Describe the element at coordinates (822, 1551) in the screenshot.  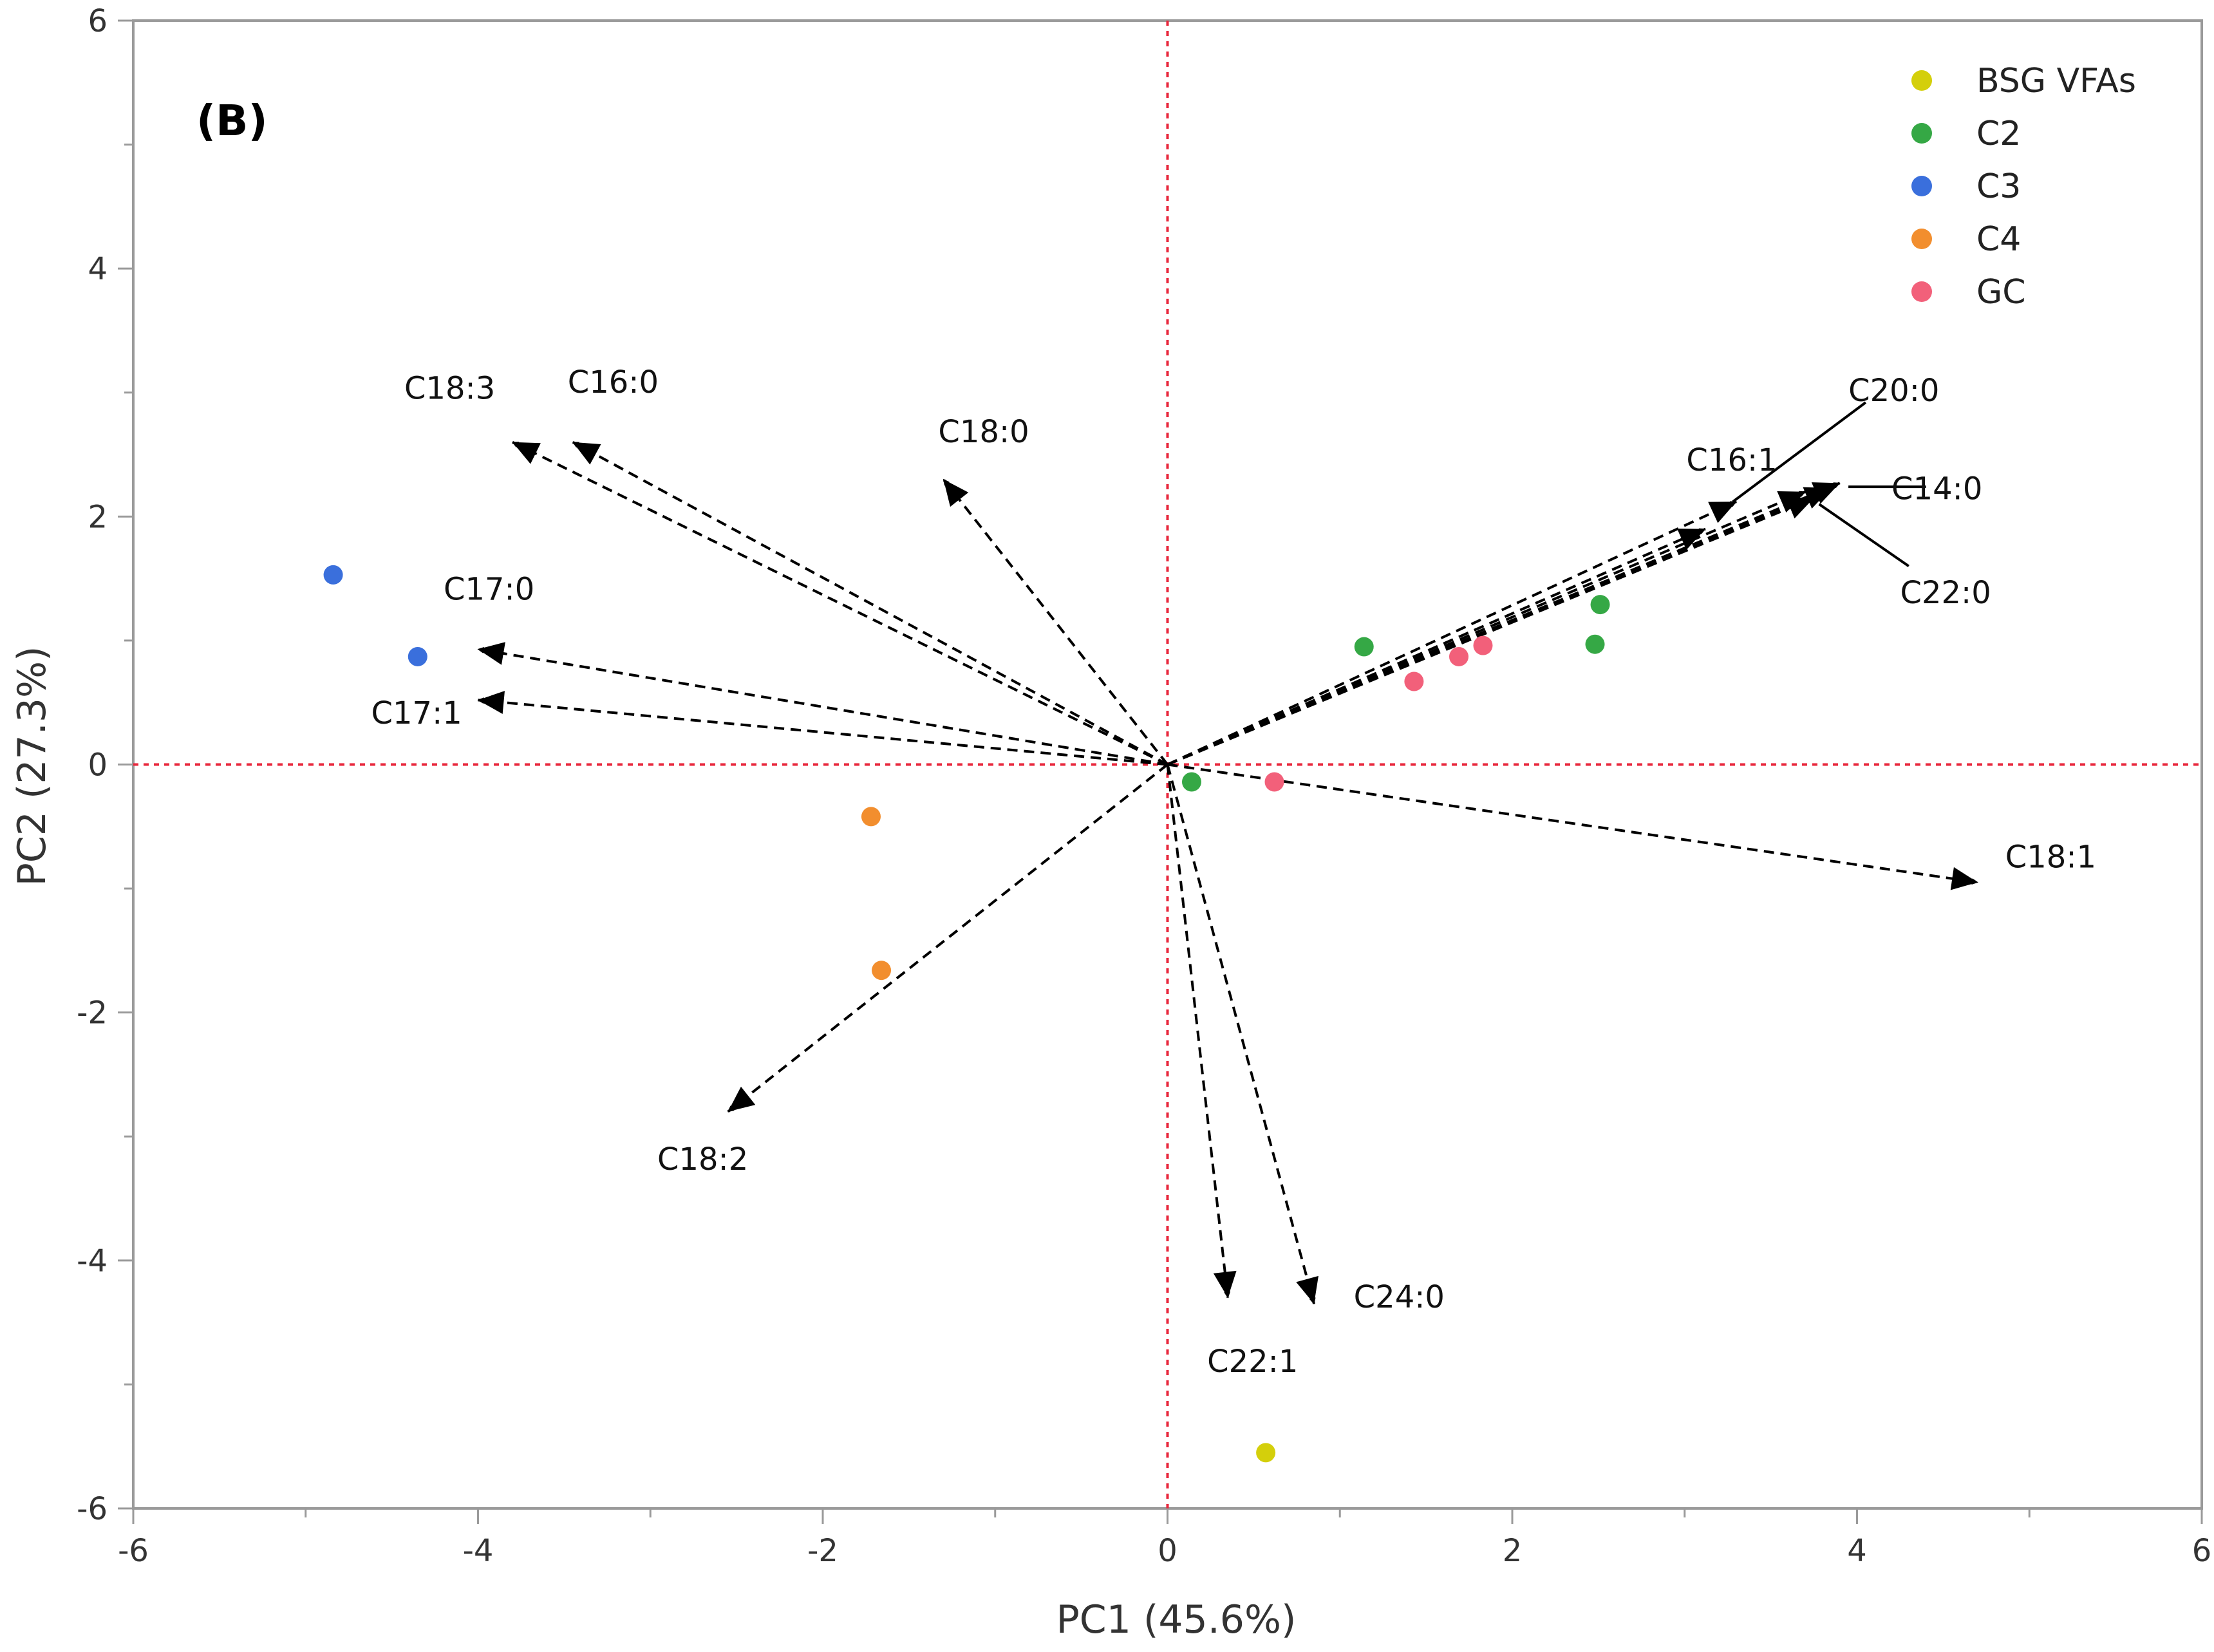
I see `x-tick-label: -2` at that location.